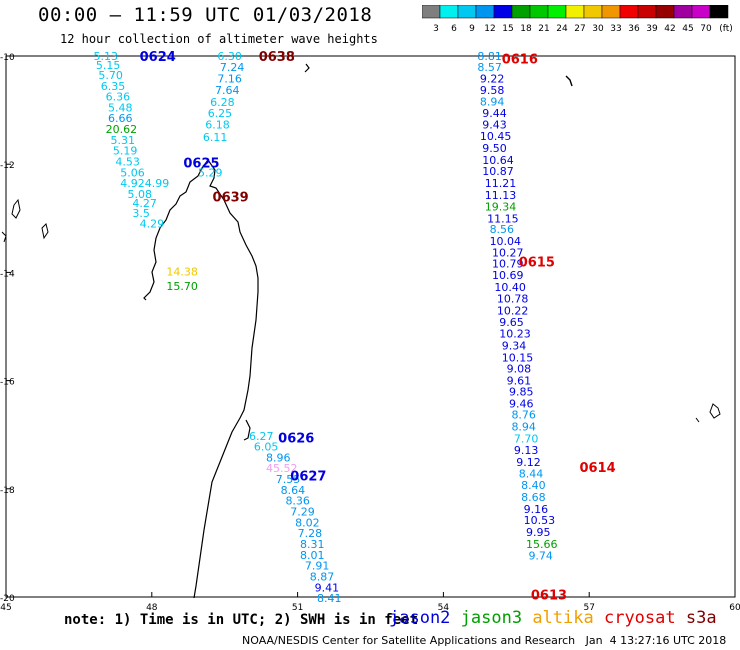 The height and width of the screenshot is (650, 740). I want to click on wave-height-value: 10.79, so click(508, 264).